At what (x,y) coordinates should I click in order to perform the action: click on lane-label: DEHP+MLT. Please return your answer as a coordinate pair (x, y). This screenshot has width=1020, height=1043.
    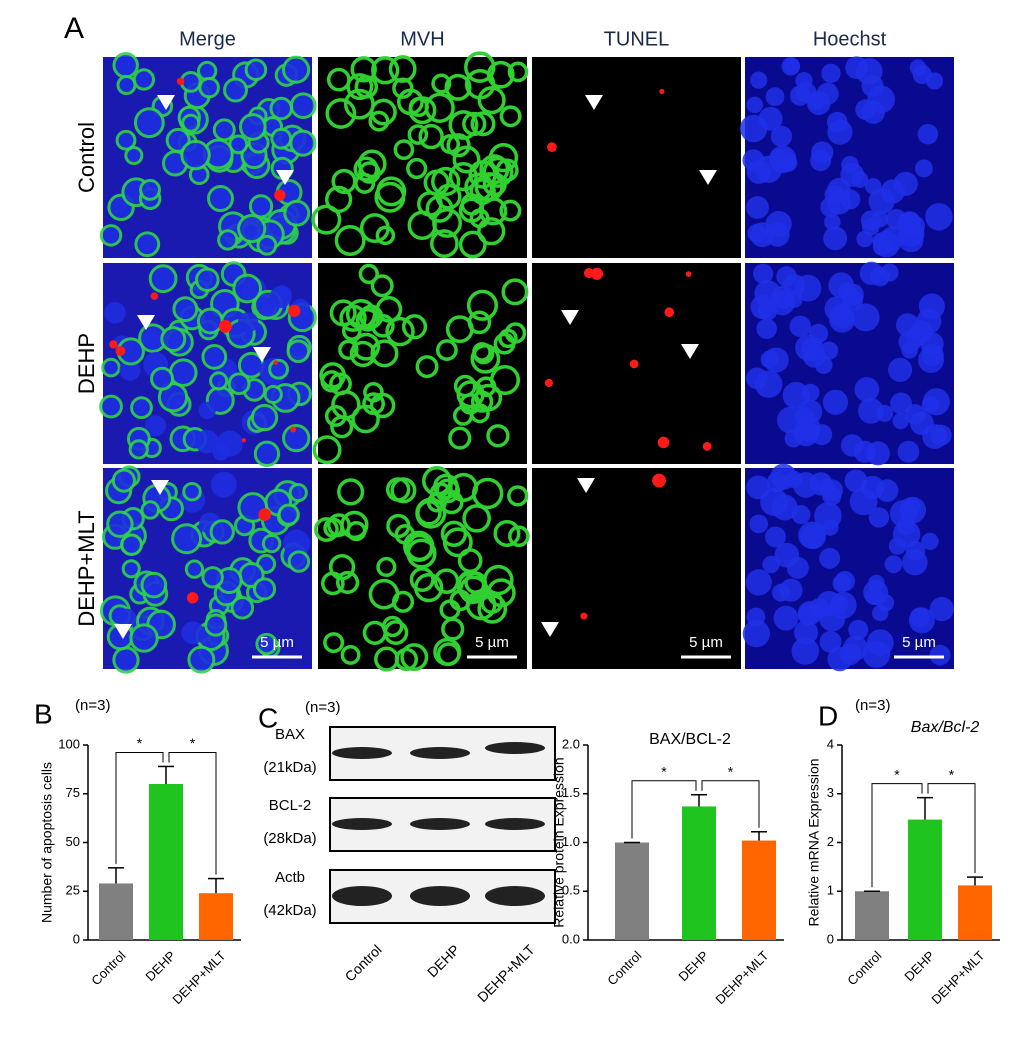
    Looking at the image, I should click on (506, 973).